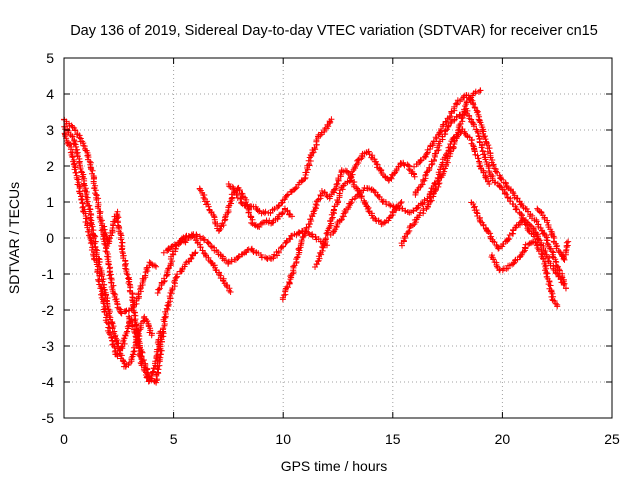  What do you see at coordinates (50, 130) in the screenshot?
I see `y-tick-label: 3` at bounding box center [50, 130].